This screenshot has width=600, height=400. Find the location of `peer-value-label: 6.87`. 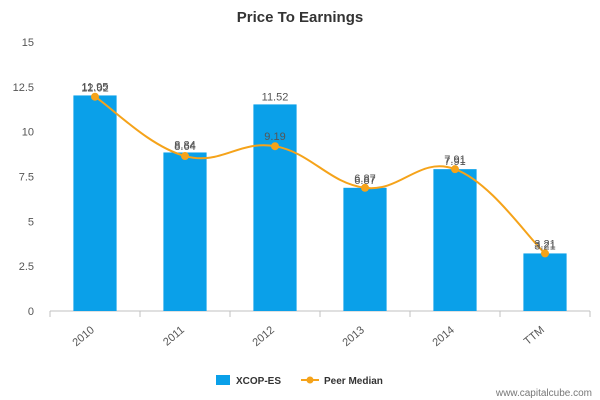

peer-value-label: 6.87 is located at coordinates (364, 179).